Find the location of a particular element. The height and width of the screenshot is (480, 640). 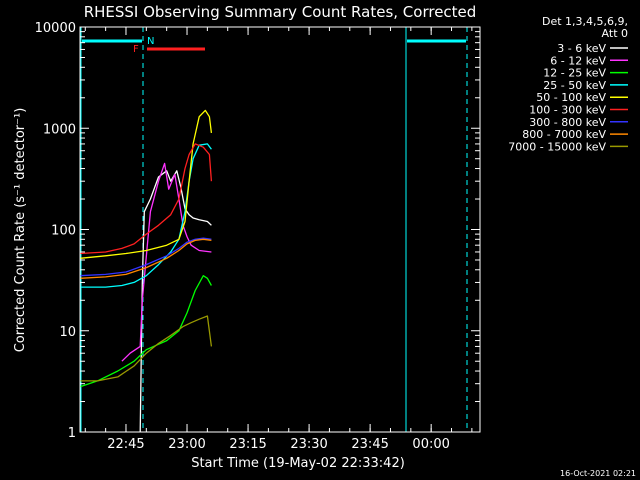

night-flag-label: N is located at coordinates (150, 41).